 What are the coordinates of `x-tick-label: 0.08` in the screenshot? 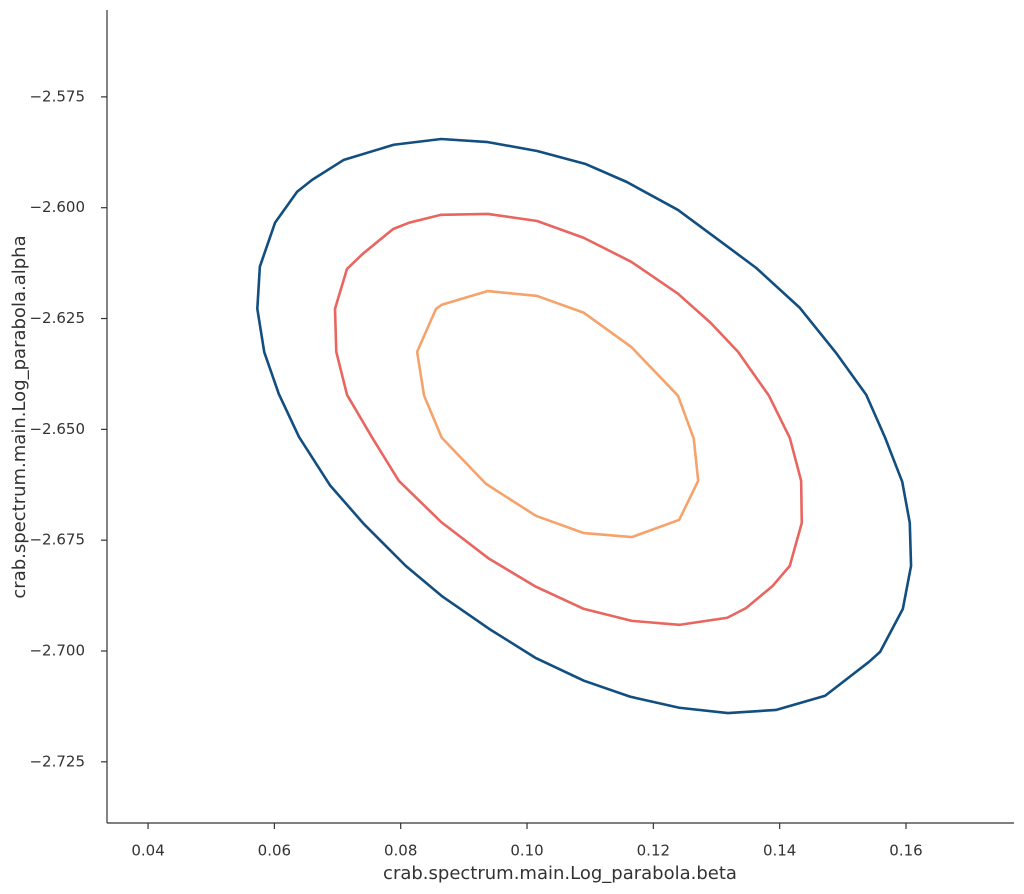 It's located at (400, 851).